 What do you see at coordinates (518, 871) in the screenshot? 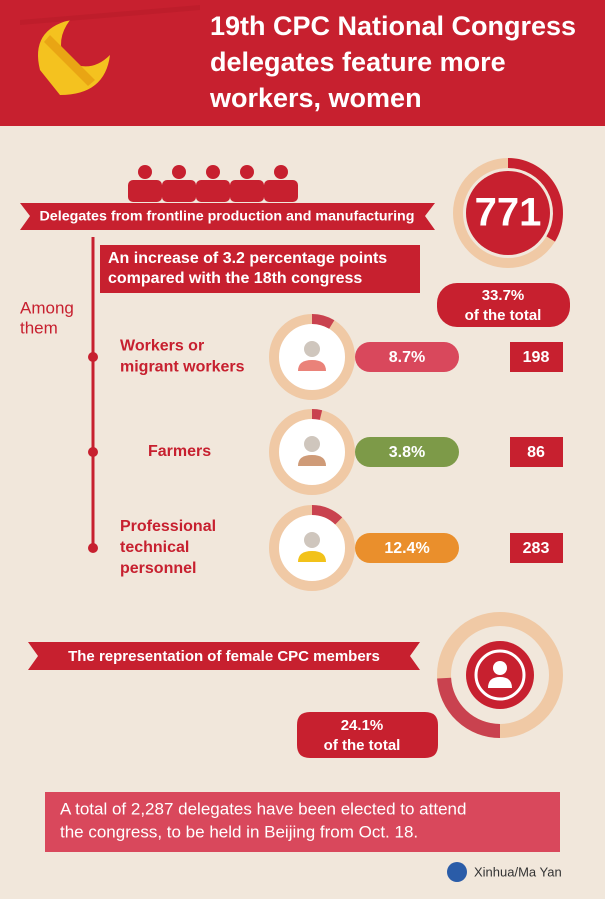
I see `credit: Xinhua/Ma Yan` at bounding box center [518, 871].